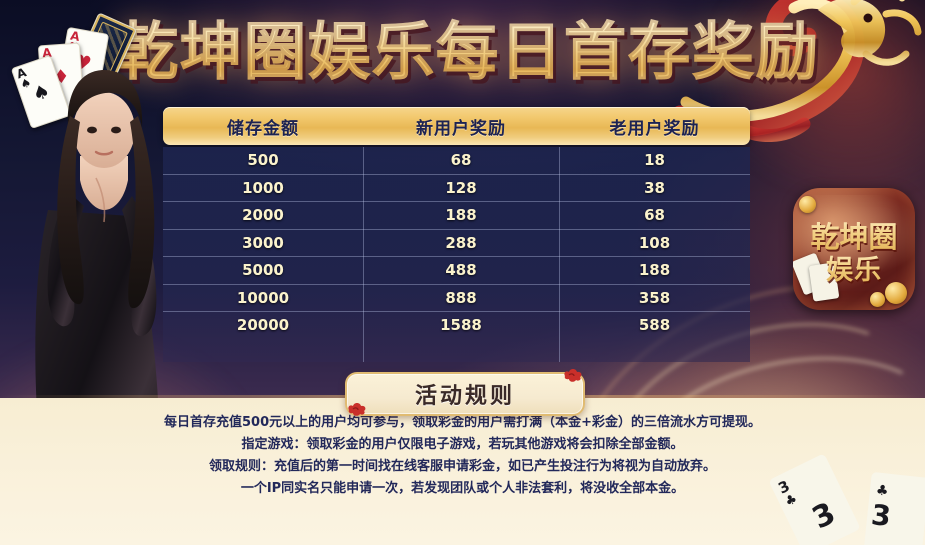  I want to click on rule-line: 一个IP同实名只能申请一次，若发现团队或个人非法套利，将没收全部本金。, so click(462, 488).